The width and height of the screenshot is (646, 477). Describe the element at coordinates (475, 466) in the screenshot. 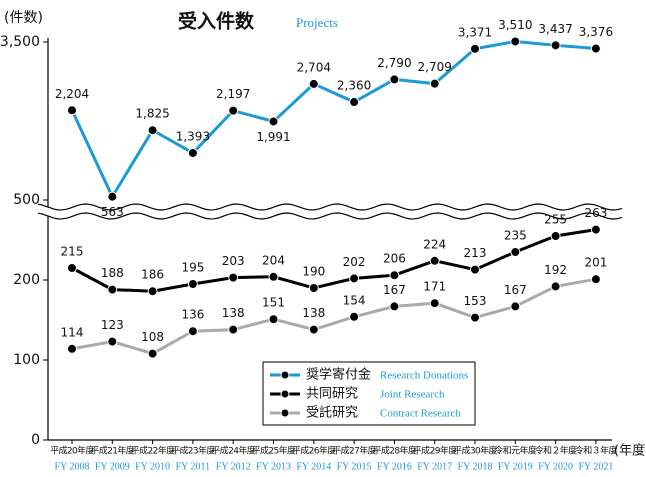

I see `x-tick-label-en: FY 2018` at that location.